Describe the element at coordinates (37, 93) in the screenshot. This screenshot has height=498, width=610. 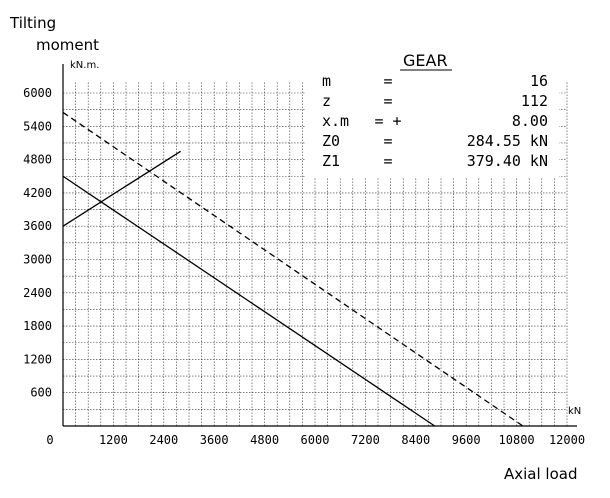
I see `y-tick-label: 6000` at that location.